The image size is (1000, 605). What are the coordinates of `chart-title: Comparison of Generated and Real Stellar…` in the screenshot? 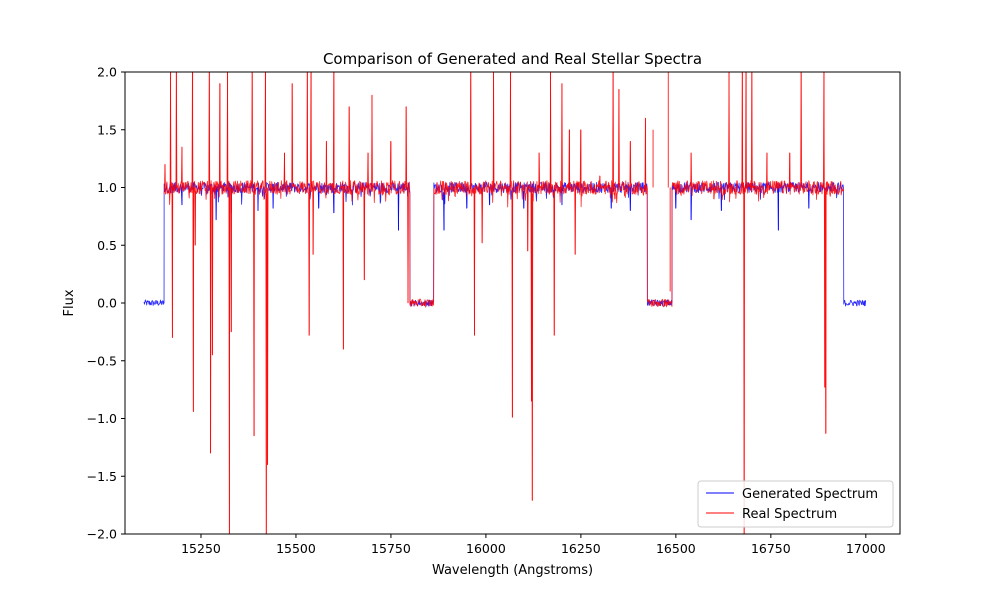 It's located at (512, 59).